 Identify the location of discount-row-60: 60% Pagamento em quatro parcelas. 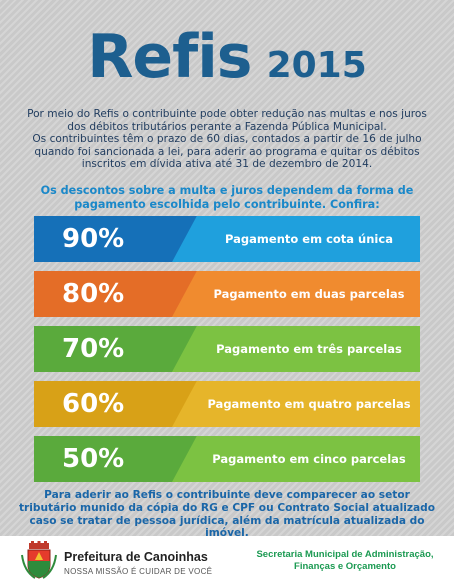
(227, 404).